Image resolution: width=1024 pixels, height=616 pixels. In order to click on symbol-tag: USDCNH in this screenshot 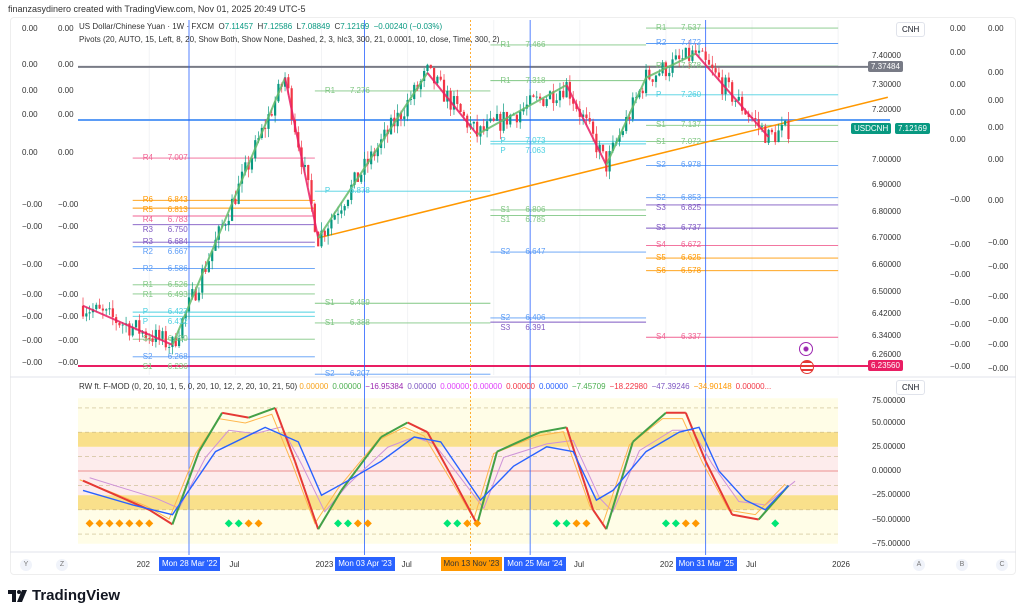, I will do `click(871, 129)`.